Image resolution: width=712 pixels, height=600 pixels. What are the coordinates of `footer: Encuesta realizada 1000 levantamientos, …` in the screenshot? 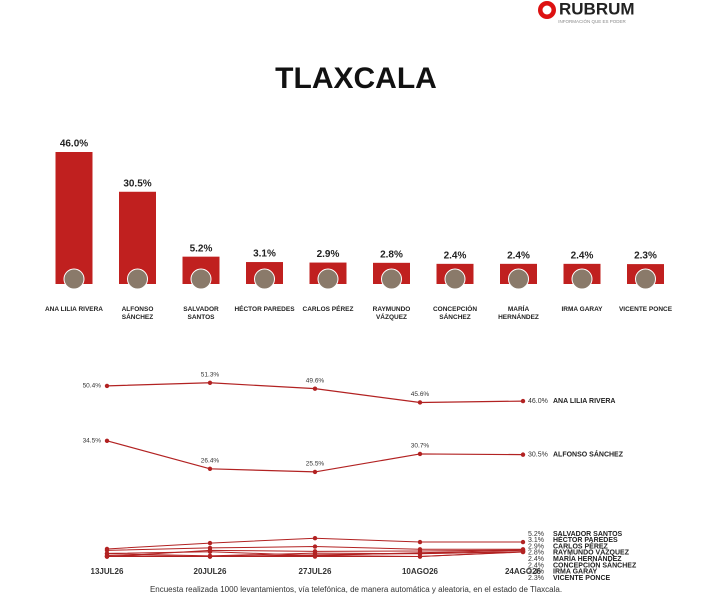 It's located at (356, 589).